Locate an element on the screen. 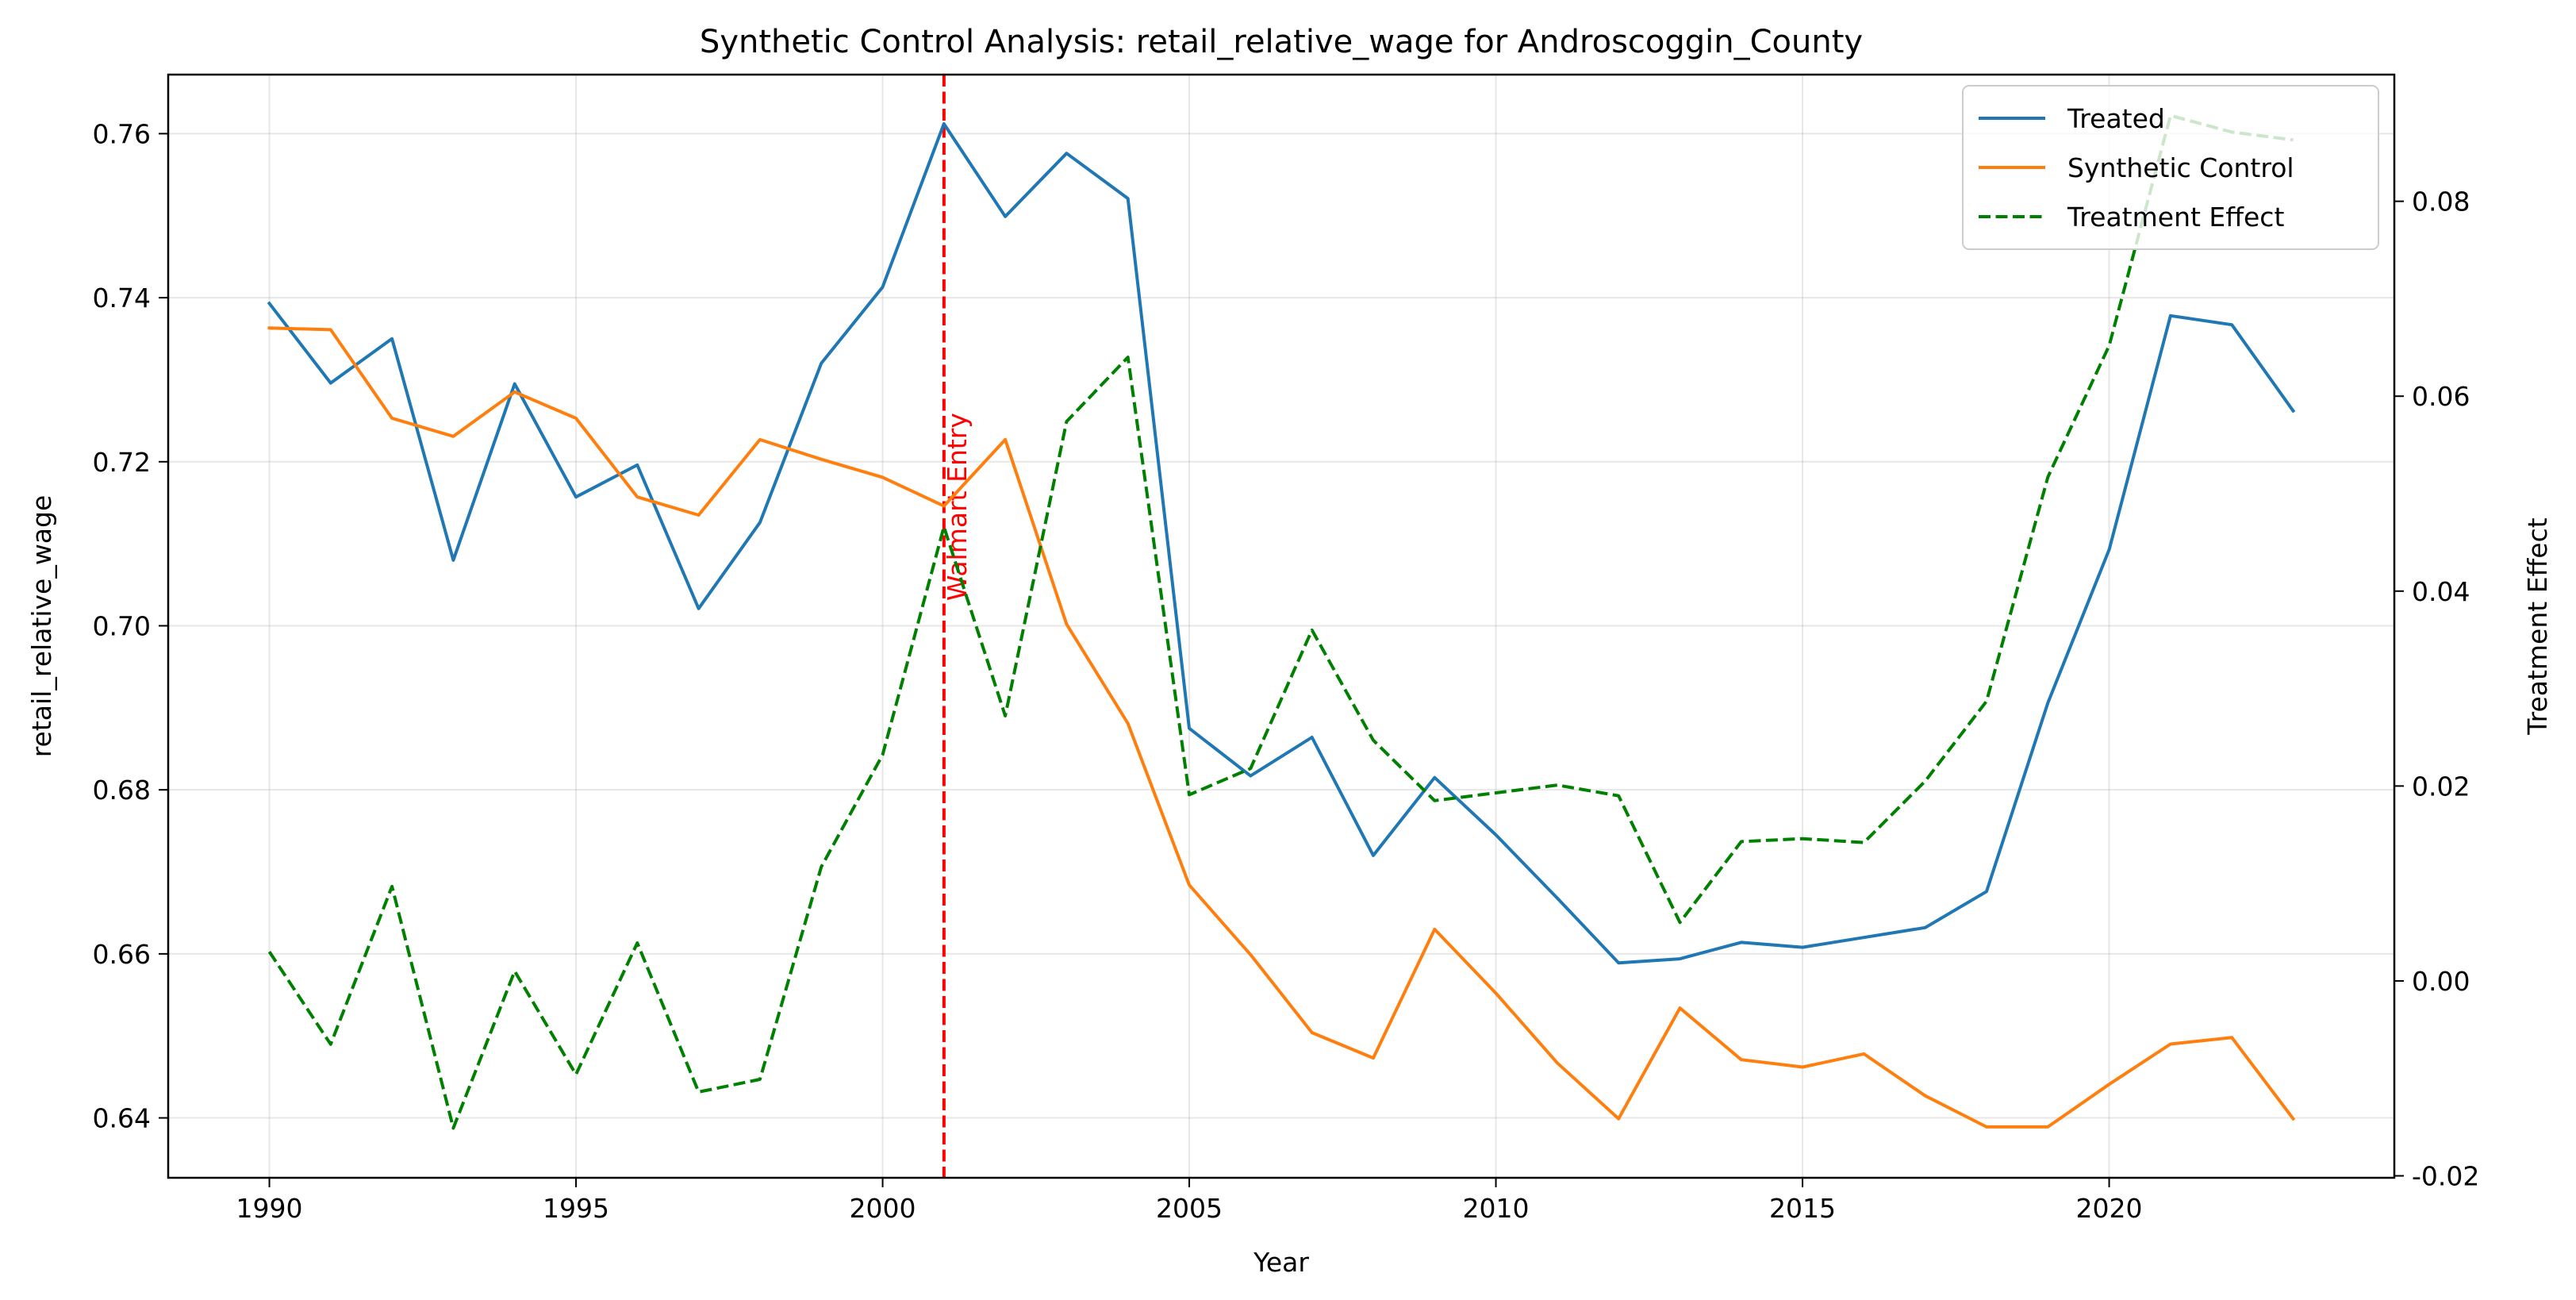 Image resolution: width=2576 pixels, height=1300 pixels. y2-tick-label: 0.06 is located at coordinates (2441, 396).